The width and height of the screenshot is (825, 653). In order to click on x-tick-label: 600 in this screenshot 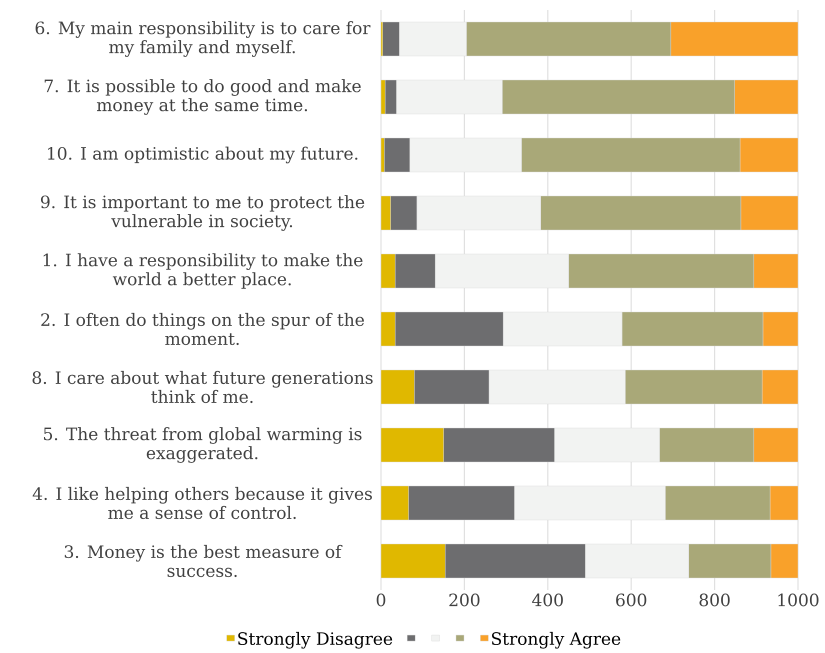, I will do `click(631, 600)`.